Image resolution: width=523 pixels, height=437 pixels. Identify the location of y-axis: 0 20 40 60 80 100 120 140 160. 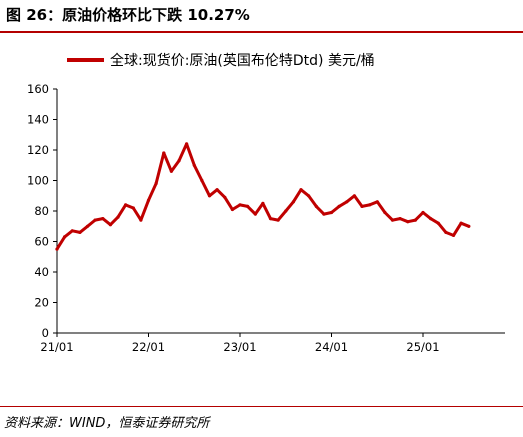
(42, 211).